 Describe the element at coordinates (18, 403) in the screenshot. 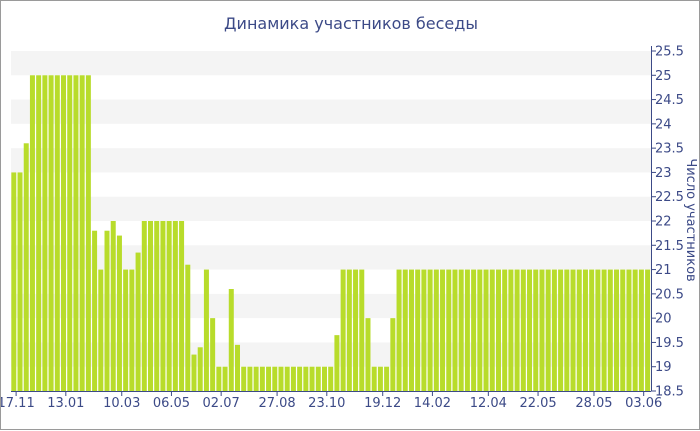

I see `x-tick-label: 17.11` at that location.